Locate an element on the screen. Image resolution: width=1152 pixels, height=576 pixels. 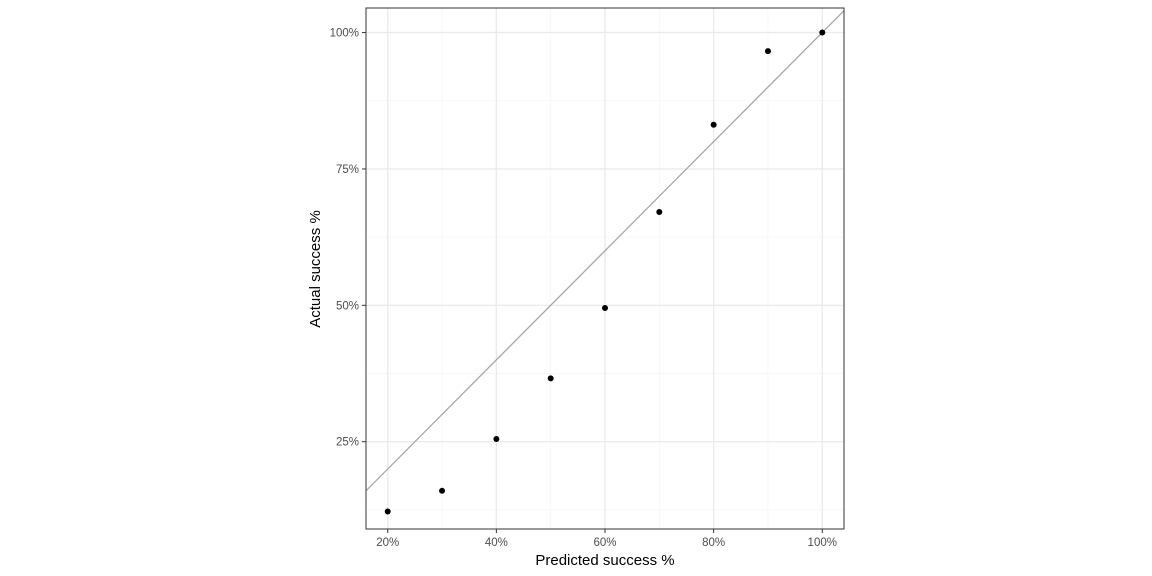
x-tick-label: 60% is located at coordinates (604, 543).